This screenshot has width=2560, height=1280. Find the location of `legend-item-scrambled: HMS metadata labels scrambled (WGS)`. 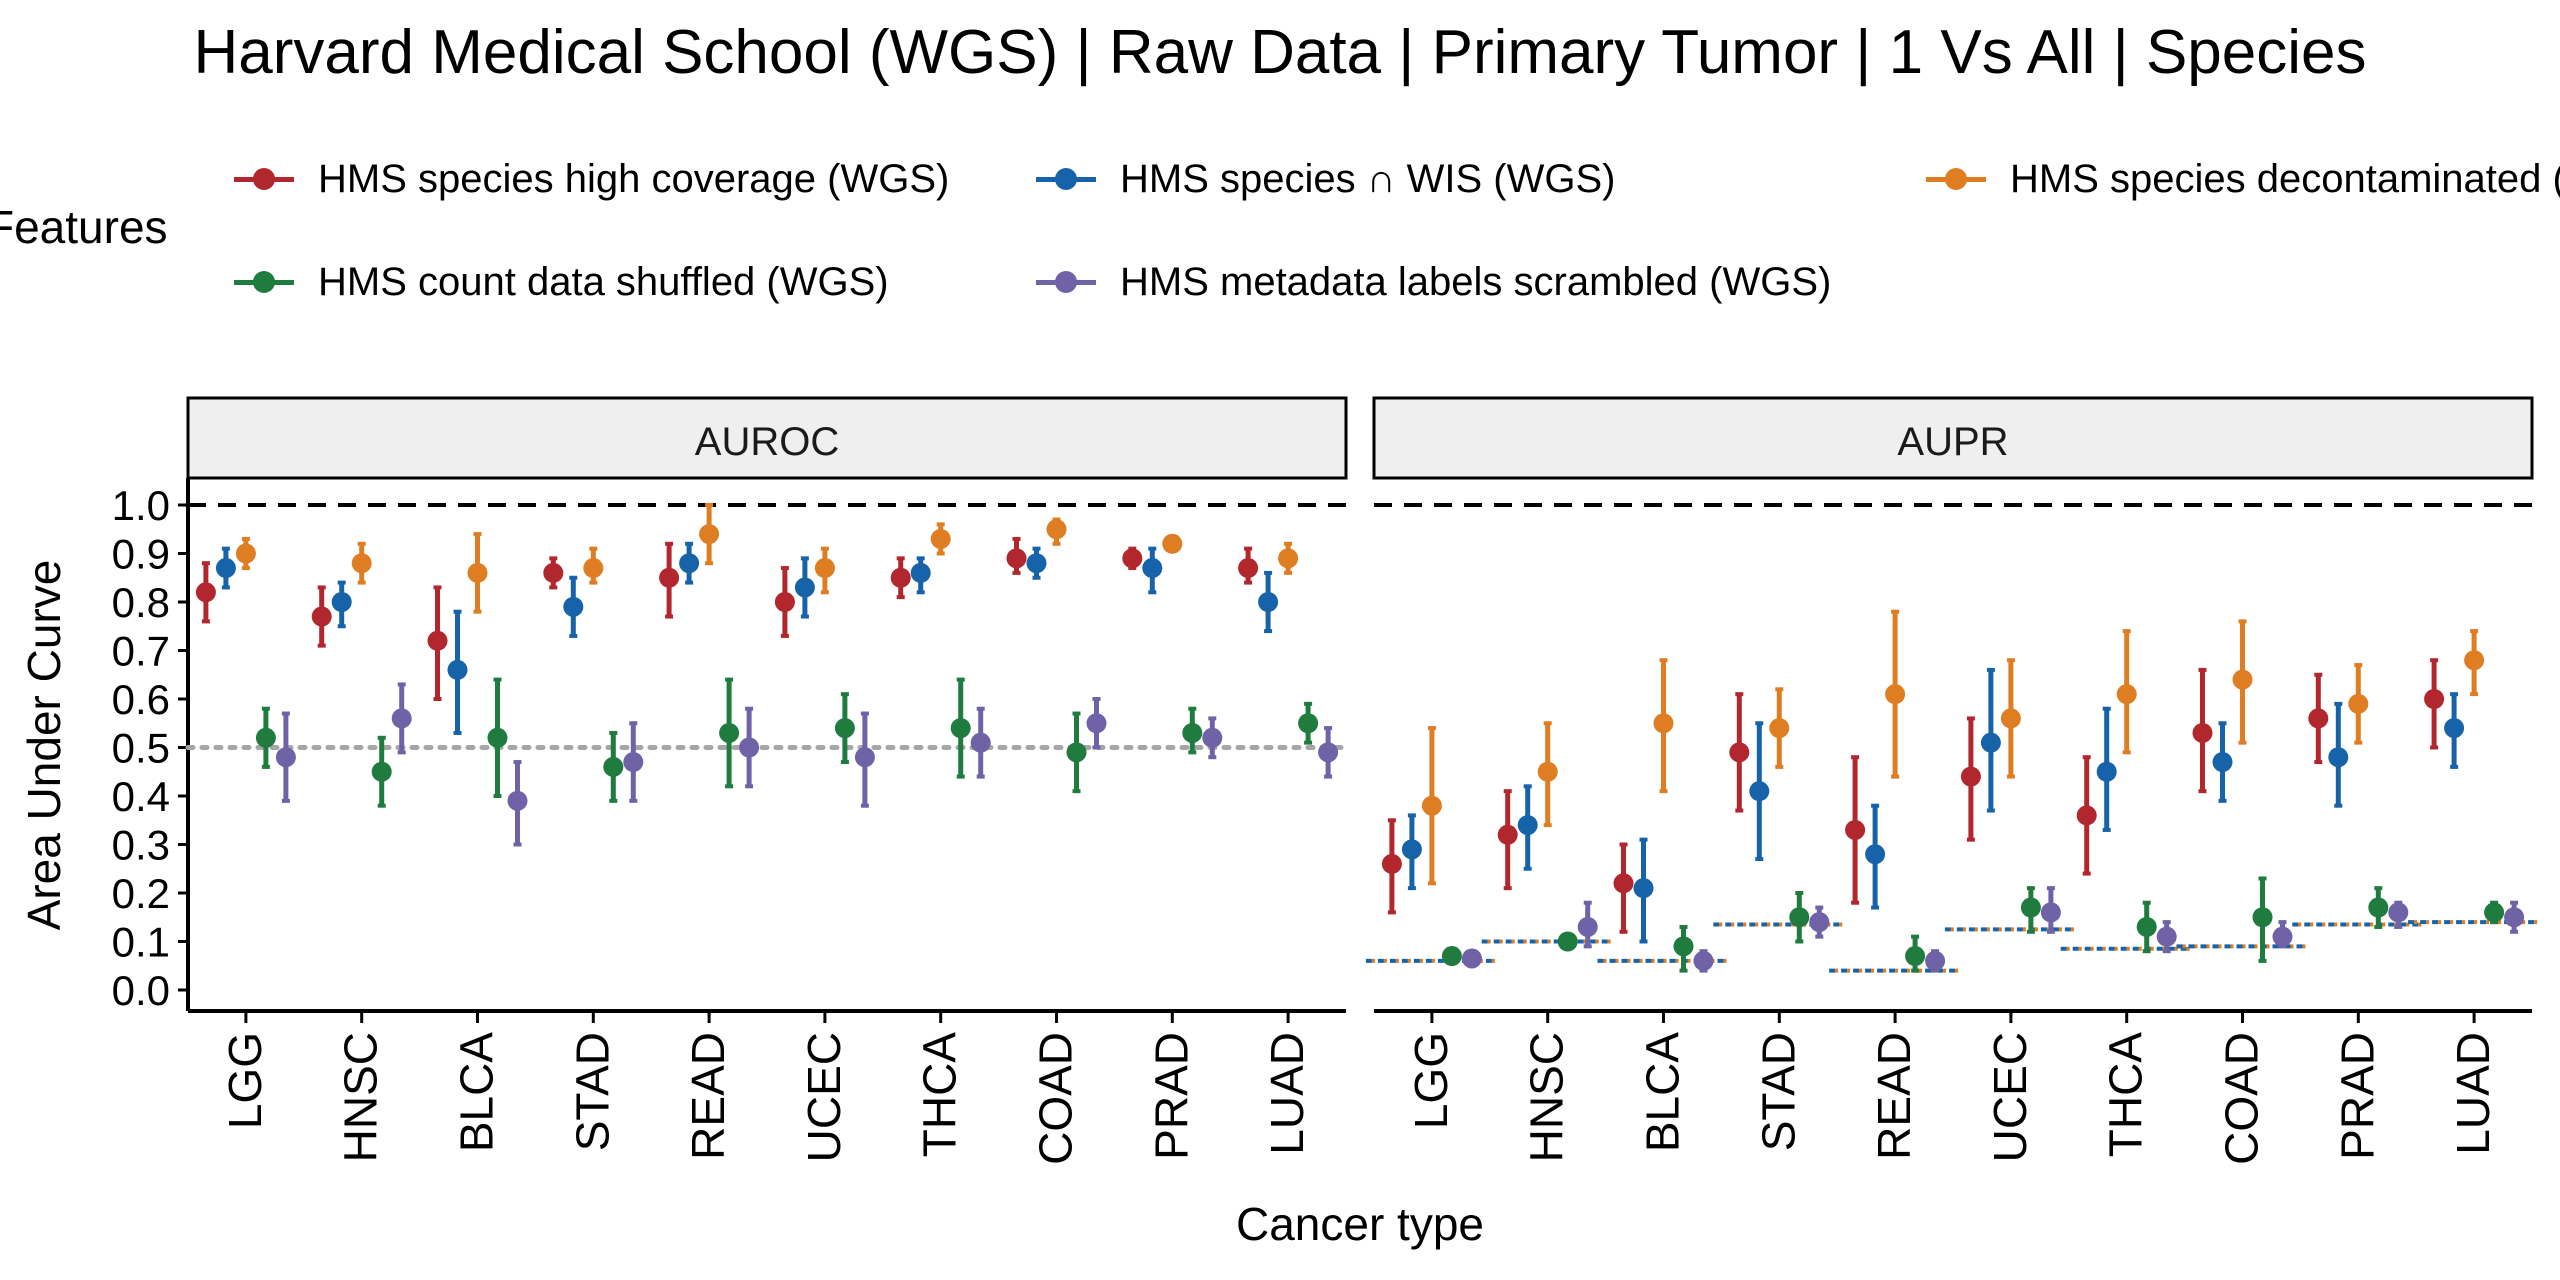

legend-item-scrambled: HMS metadata labels scrambled (WGS) is located at coordinates (1432, 282).